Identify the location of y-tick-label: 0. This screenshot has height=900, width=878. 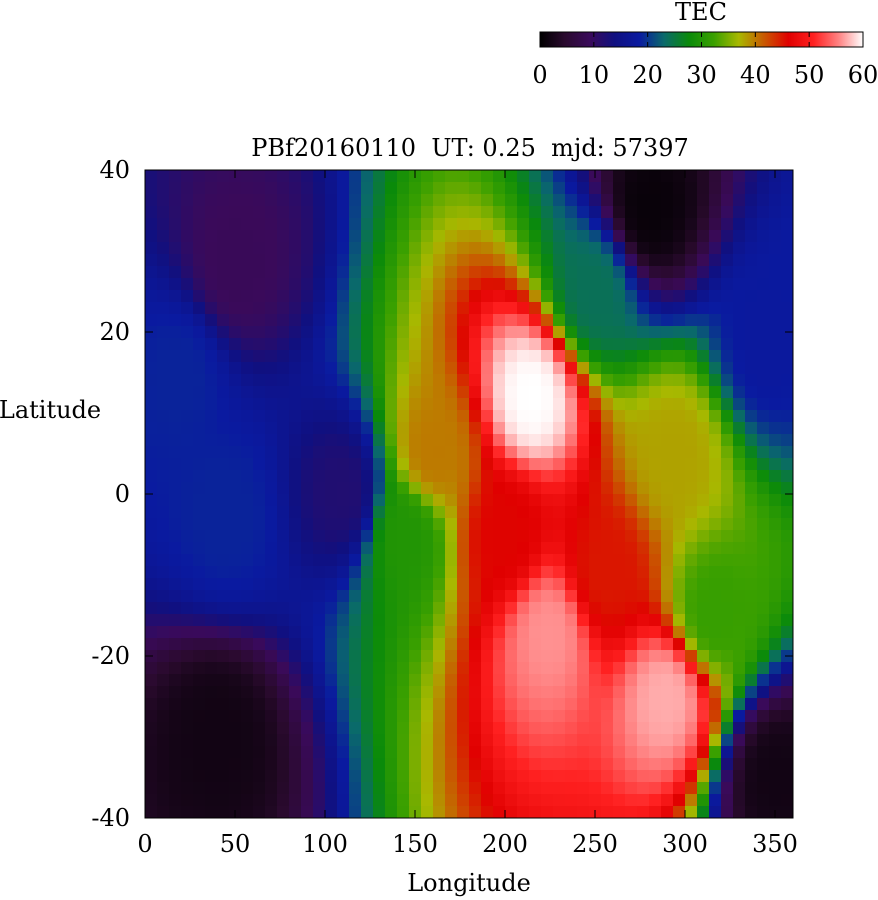
(122, 494).